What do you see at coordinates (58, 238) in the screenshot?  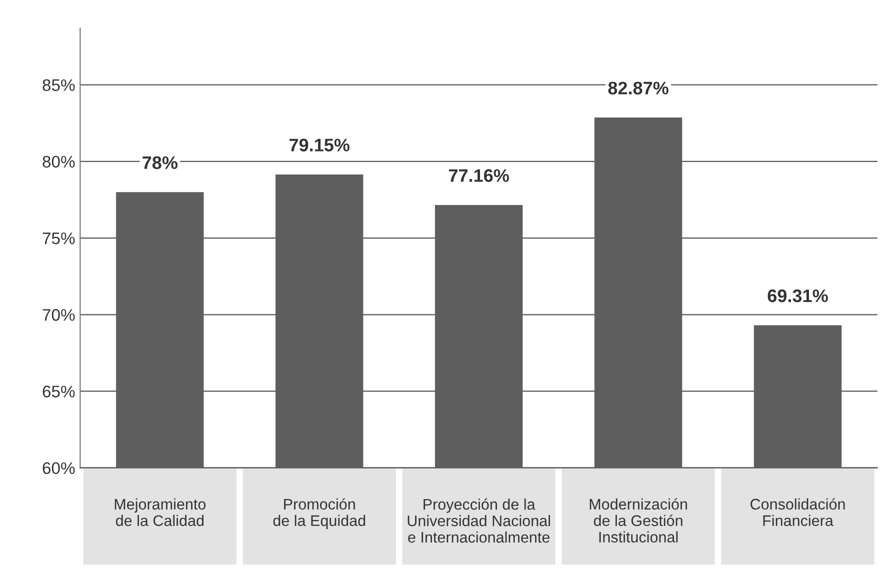 I see `y-tick-label: 75%` at bounding box center [58, 238].